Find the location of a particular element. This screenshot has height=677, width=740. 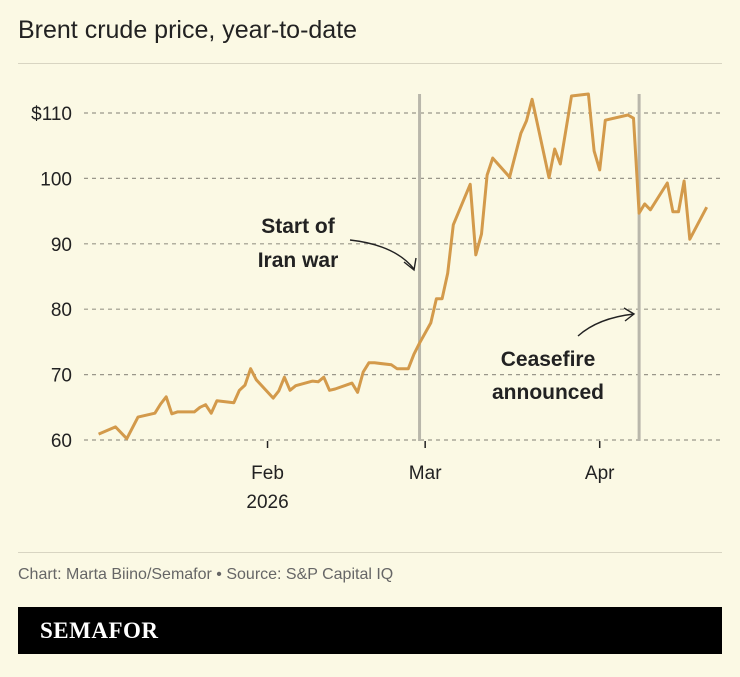

top-divider is located at coordinates (370, 63).